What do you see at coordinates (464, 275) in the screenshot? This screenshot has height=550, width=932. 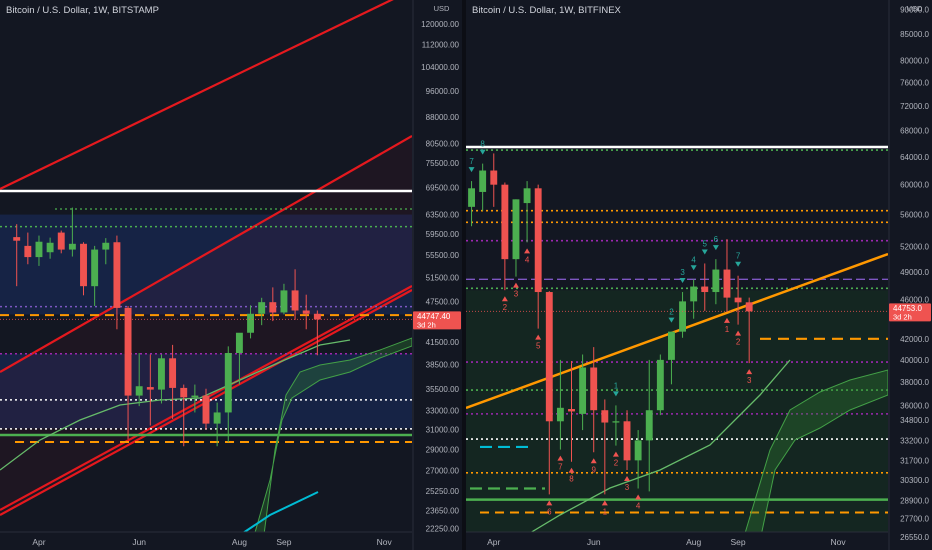 I see `panel-divider` at bounding box center [464, 275].